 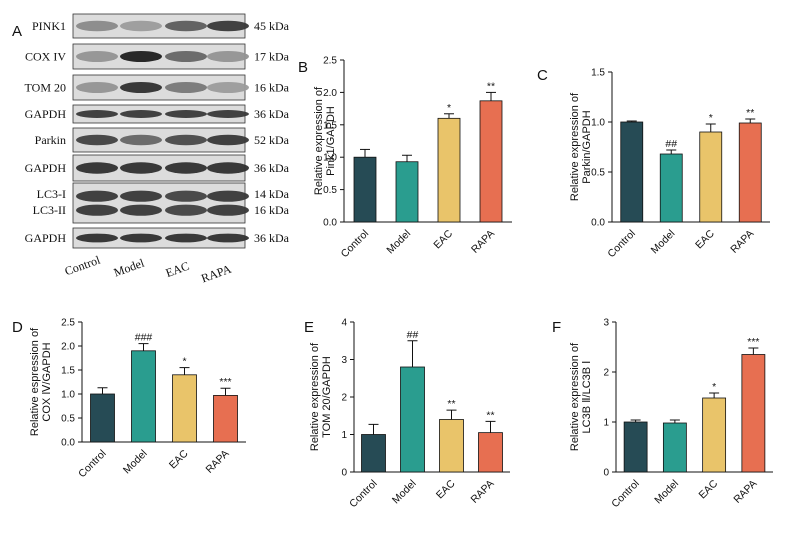 I want to click on y-tick-label: 0, so click(x=344, y=473).